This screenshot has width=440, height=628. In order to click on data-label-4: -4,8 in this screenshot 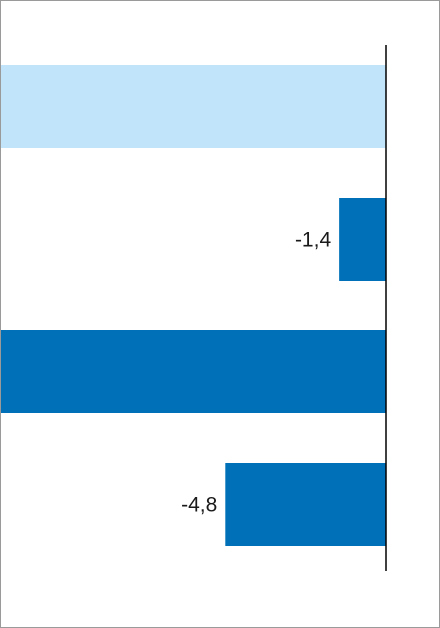, I will do `click(199, 505)`.